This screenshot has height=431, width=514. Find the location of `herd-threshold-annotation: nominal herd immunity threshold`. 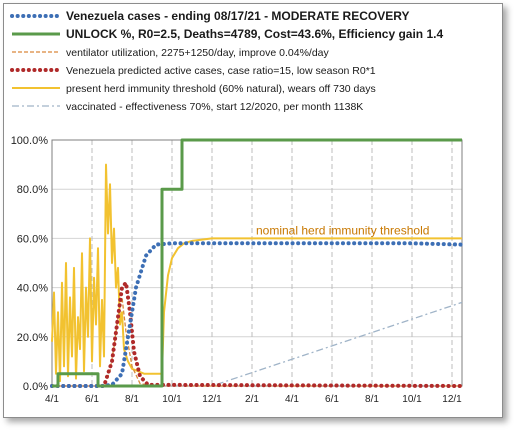

herd-threshold-annotation: nominal herd immunity threshold is located at coordinates (342, 230).